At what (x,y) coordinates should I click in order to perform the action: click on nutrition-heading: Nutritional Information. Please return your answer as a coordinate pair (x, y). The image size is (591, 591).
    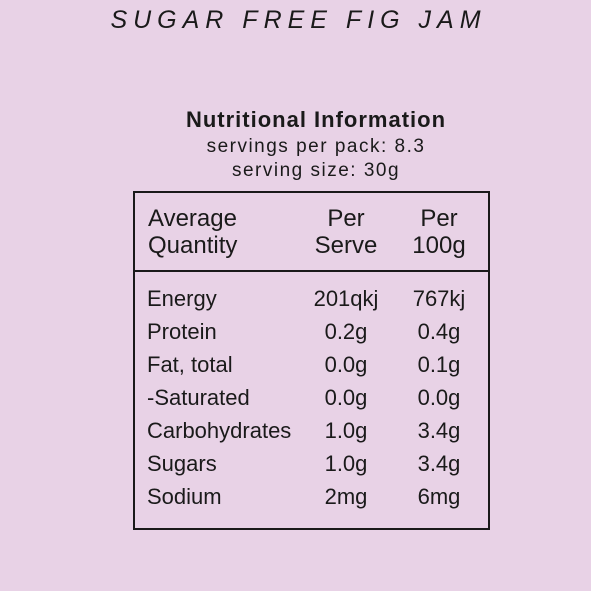
    Looking at the image, I should click on (316, 119).